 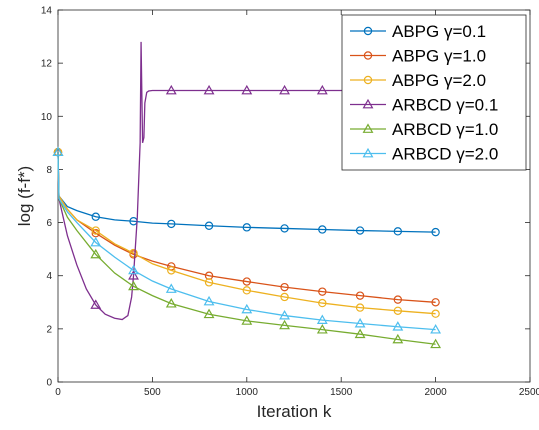 What do you see at coordinates (294, 411) in the screenshot?
I see `x-axis-label: Iteration k` at bounding box center [294, 411].